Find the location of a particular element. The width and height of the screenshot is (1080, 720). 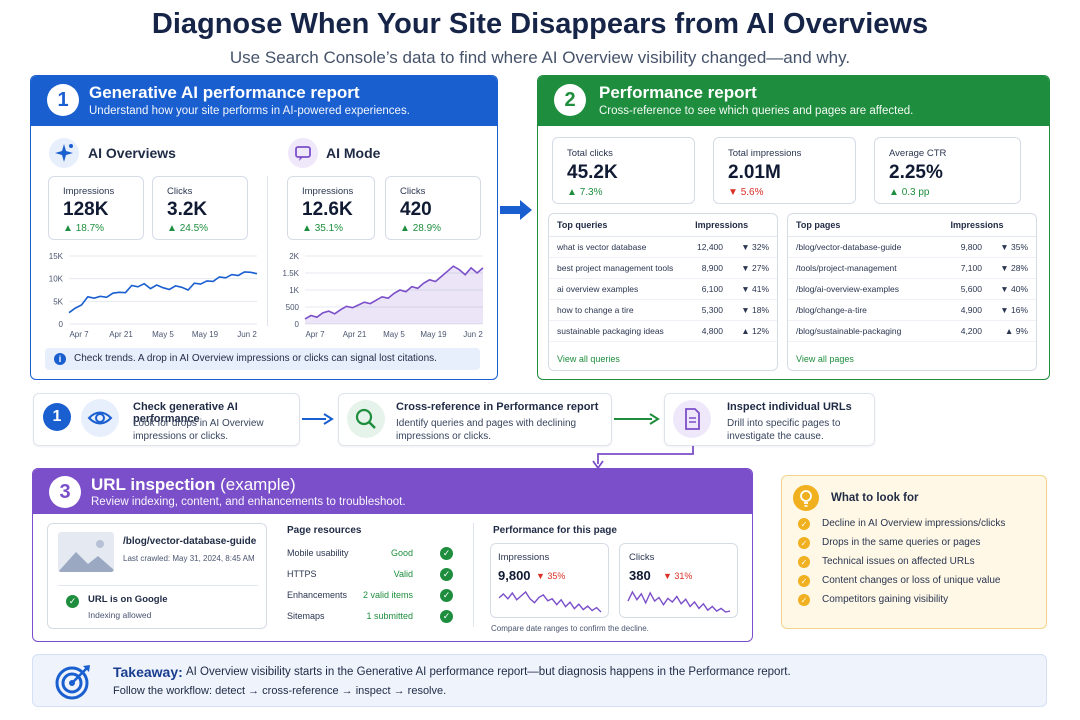

resource-row: Enhancements 2 valid items ✓ is located at coordinates (369, 595).